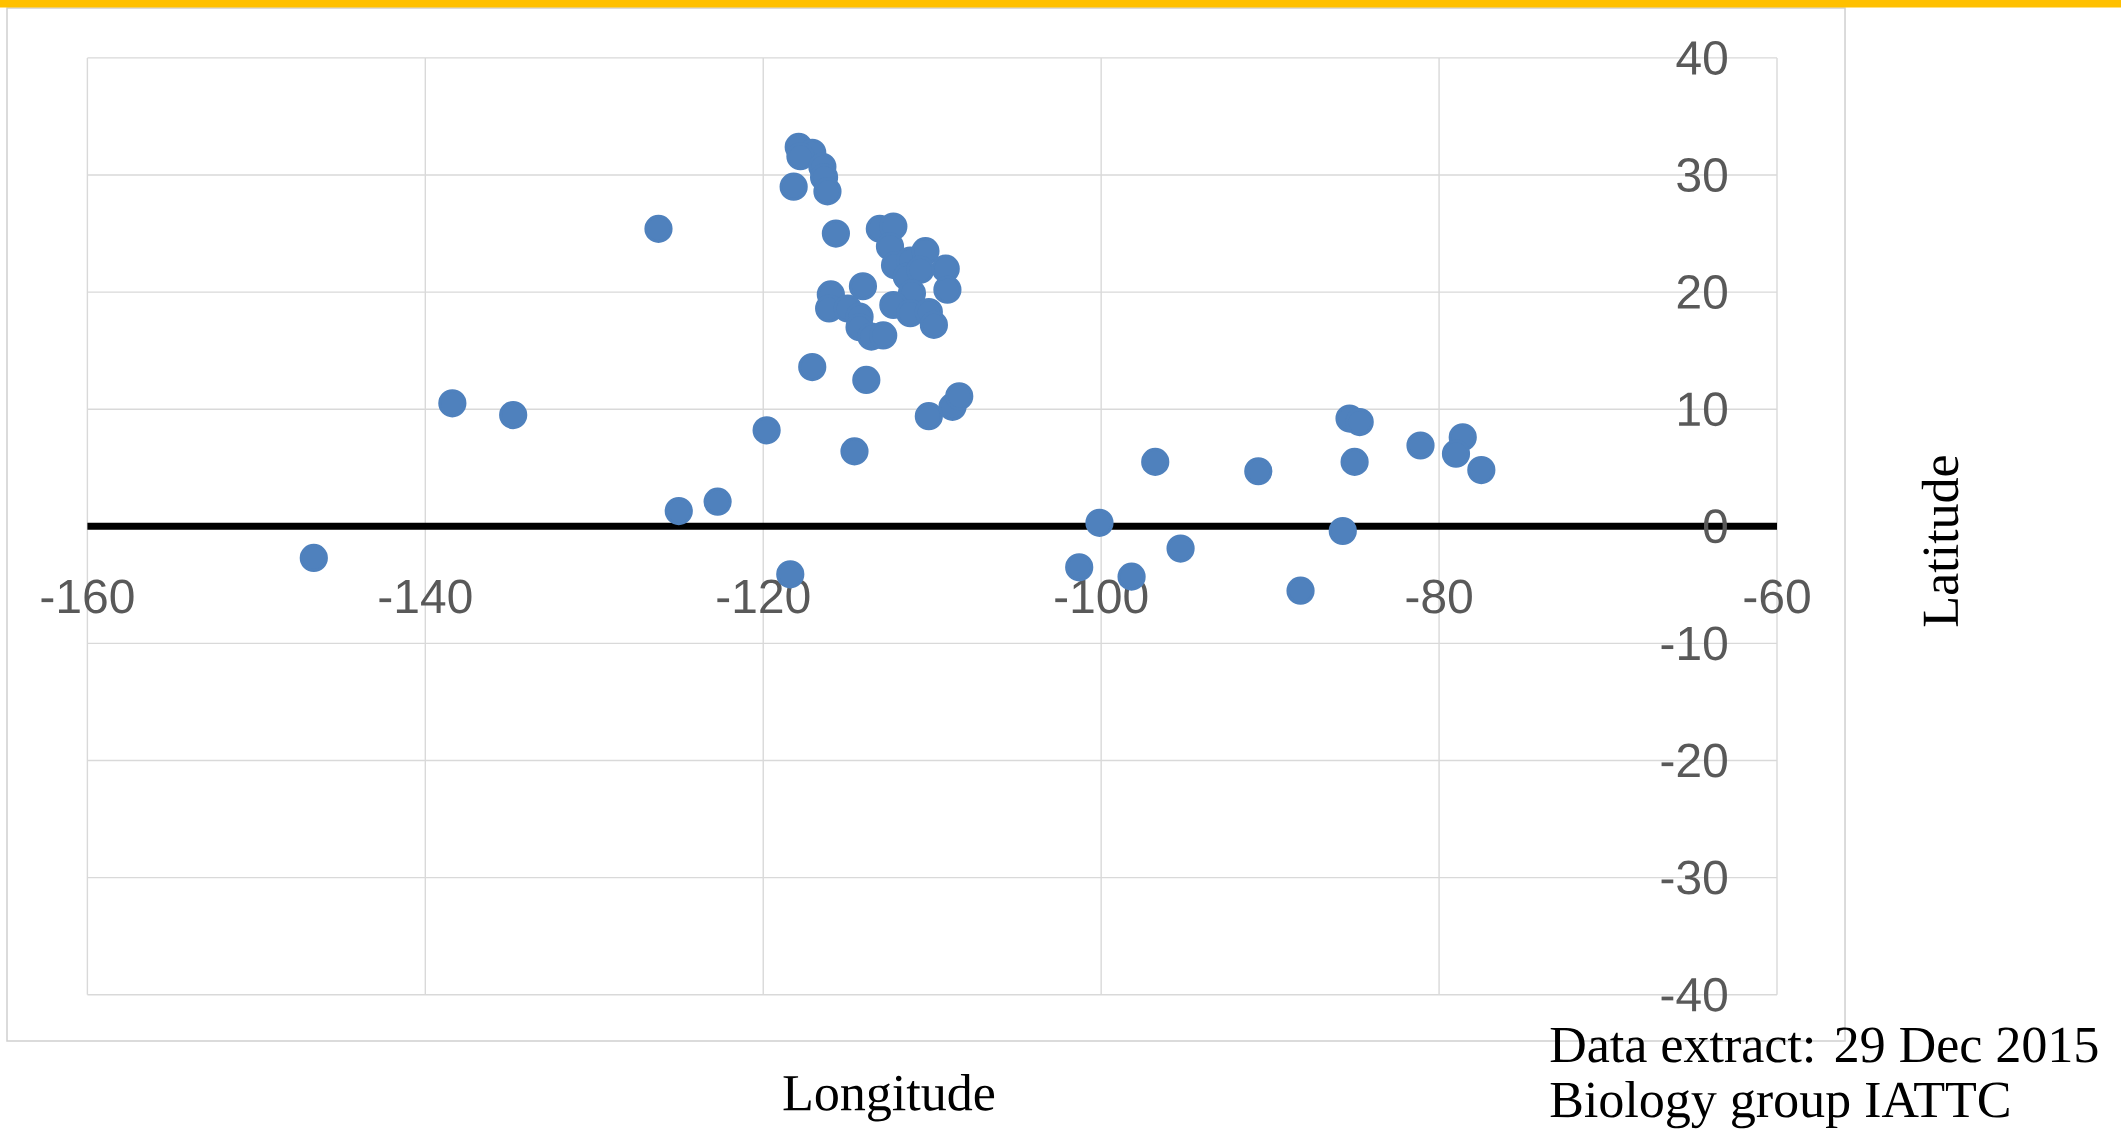 The height and width of the screenshot is (1131, 2121). What do you see at coordinates (425, 596) in the screenshot?
I see `x-tick-label: -140` at bounding box center [425, 596].